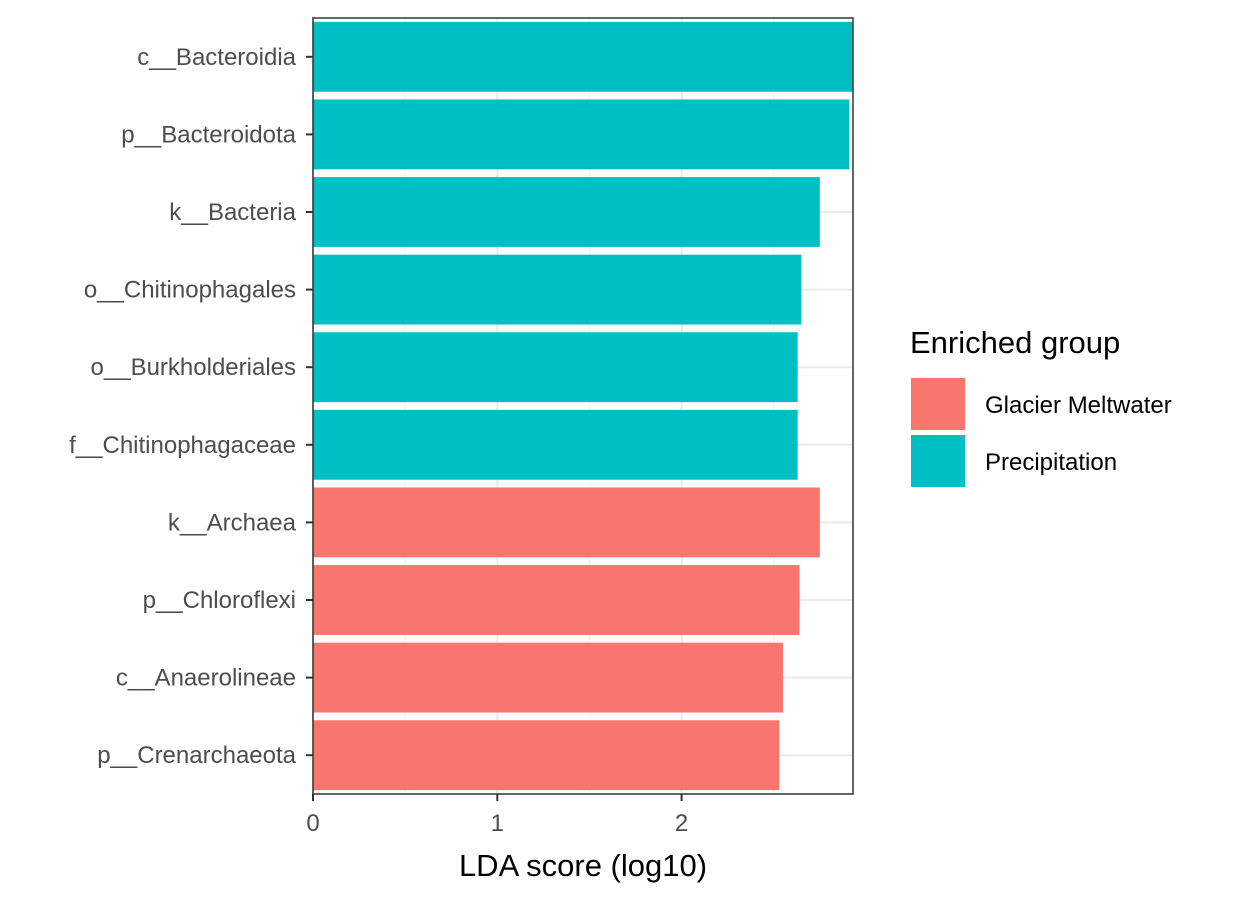 The height and width of the screenshot is (900, 1250). Describe the element at coordinates (581, 134) in the screenshot. I see `bar-p__Bacteroidota` at that location.